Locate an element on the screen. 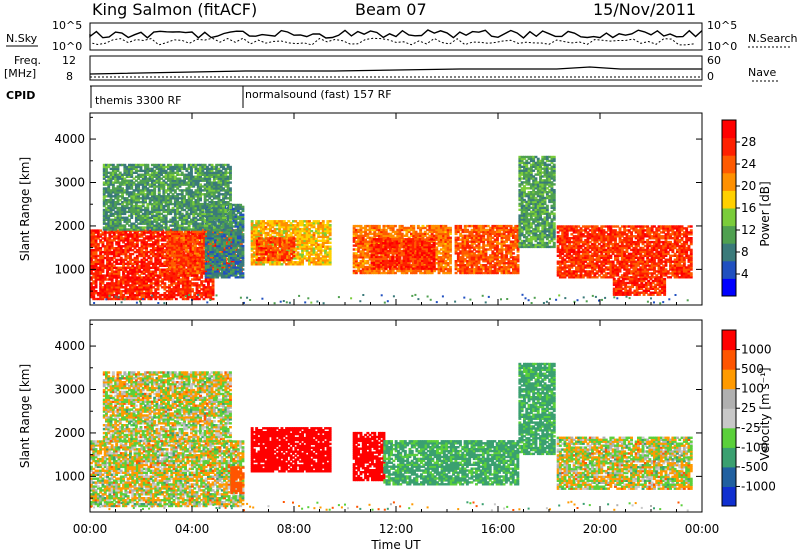 This screenshot has height=554, width=800. cpid-segment-themis: themis 3300 RF is located at coordinates (138, 100).